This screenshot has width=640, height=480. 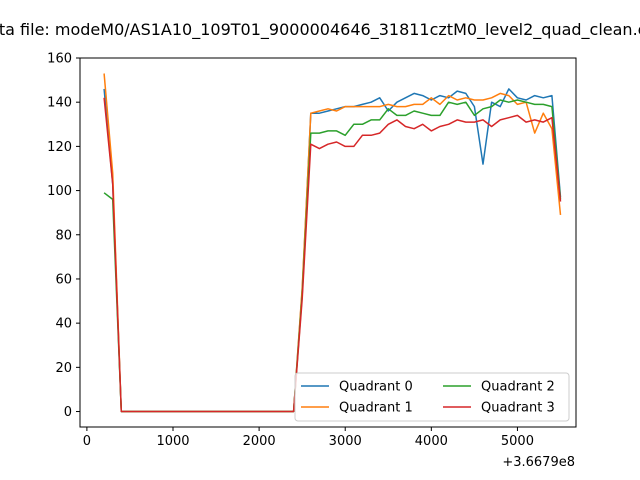 I want to click on legend-label-quadrant-3: Quadrant 3, so click(x=518, y=408).